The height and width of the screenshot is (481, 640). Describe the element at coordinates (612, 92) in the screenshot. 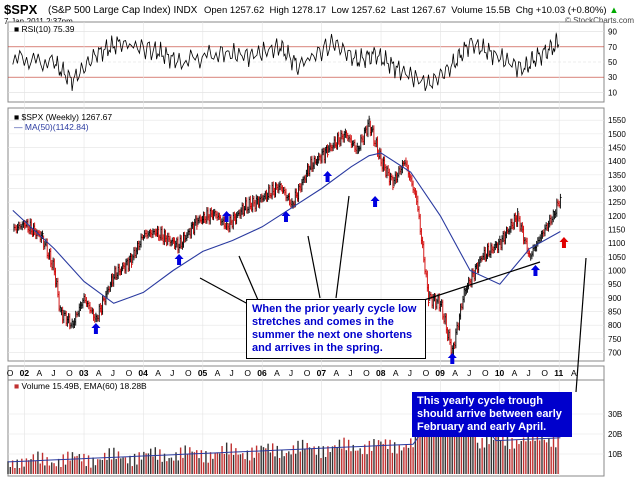

I see `rsi-tick-label: 10` at that location.